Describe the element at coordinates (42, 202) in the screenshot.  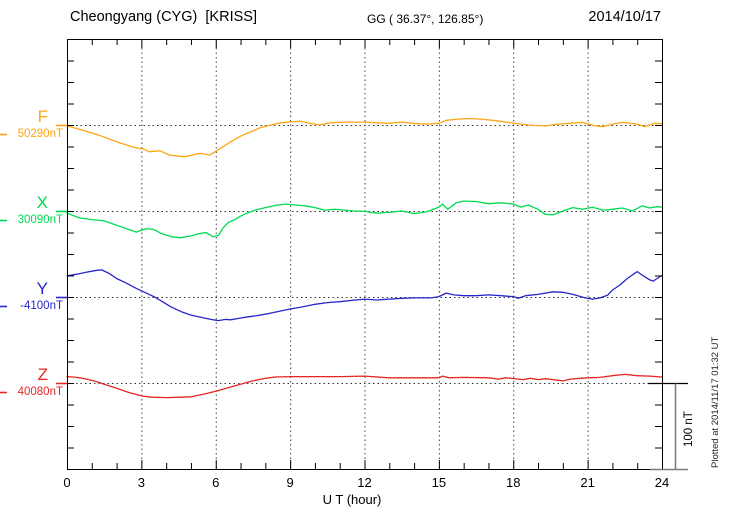
I see `component-letter-X: X` at that location.